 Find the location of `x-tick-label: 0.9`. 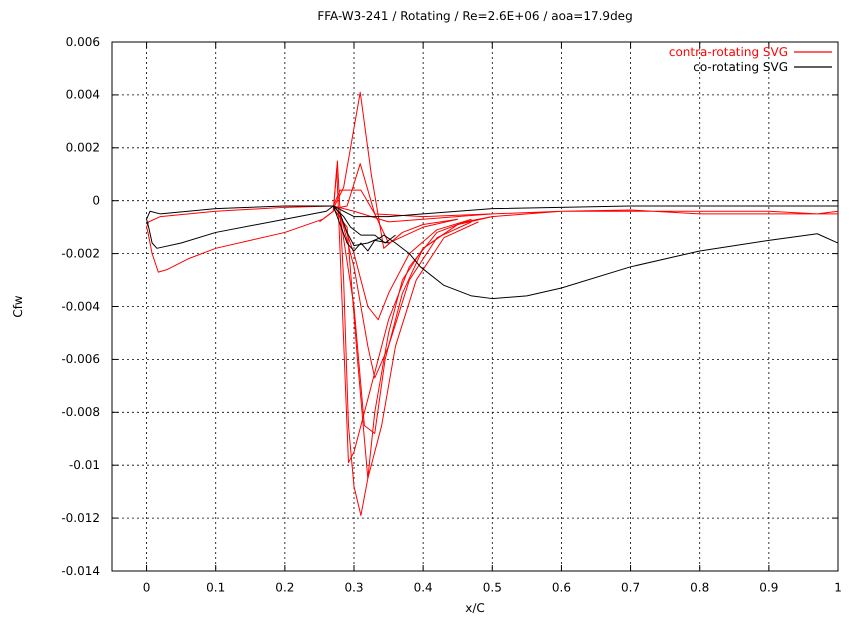

x-tick-label: 0.9 is located at coordinates (768, 587).